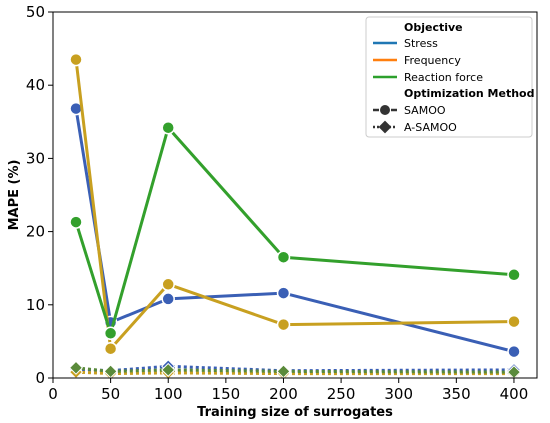 Image resolution: width=550 pixels, height=423 pixels. I want to click on legend-frequency-label: Frequency, so click(432, 60).